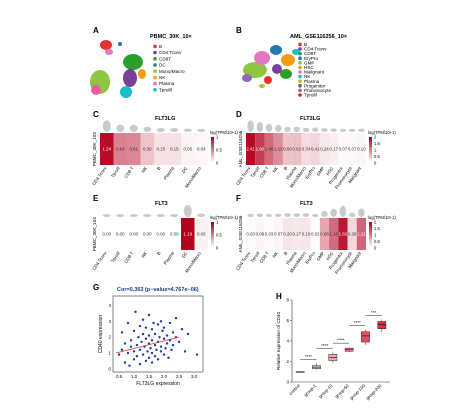 The width and height of the screenshot is (474, 420). I want to click on umap-aml-erypro, so click(276, 50).